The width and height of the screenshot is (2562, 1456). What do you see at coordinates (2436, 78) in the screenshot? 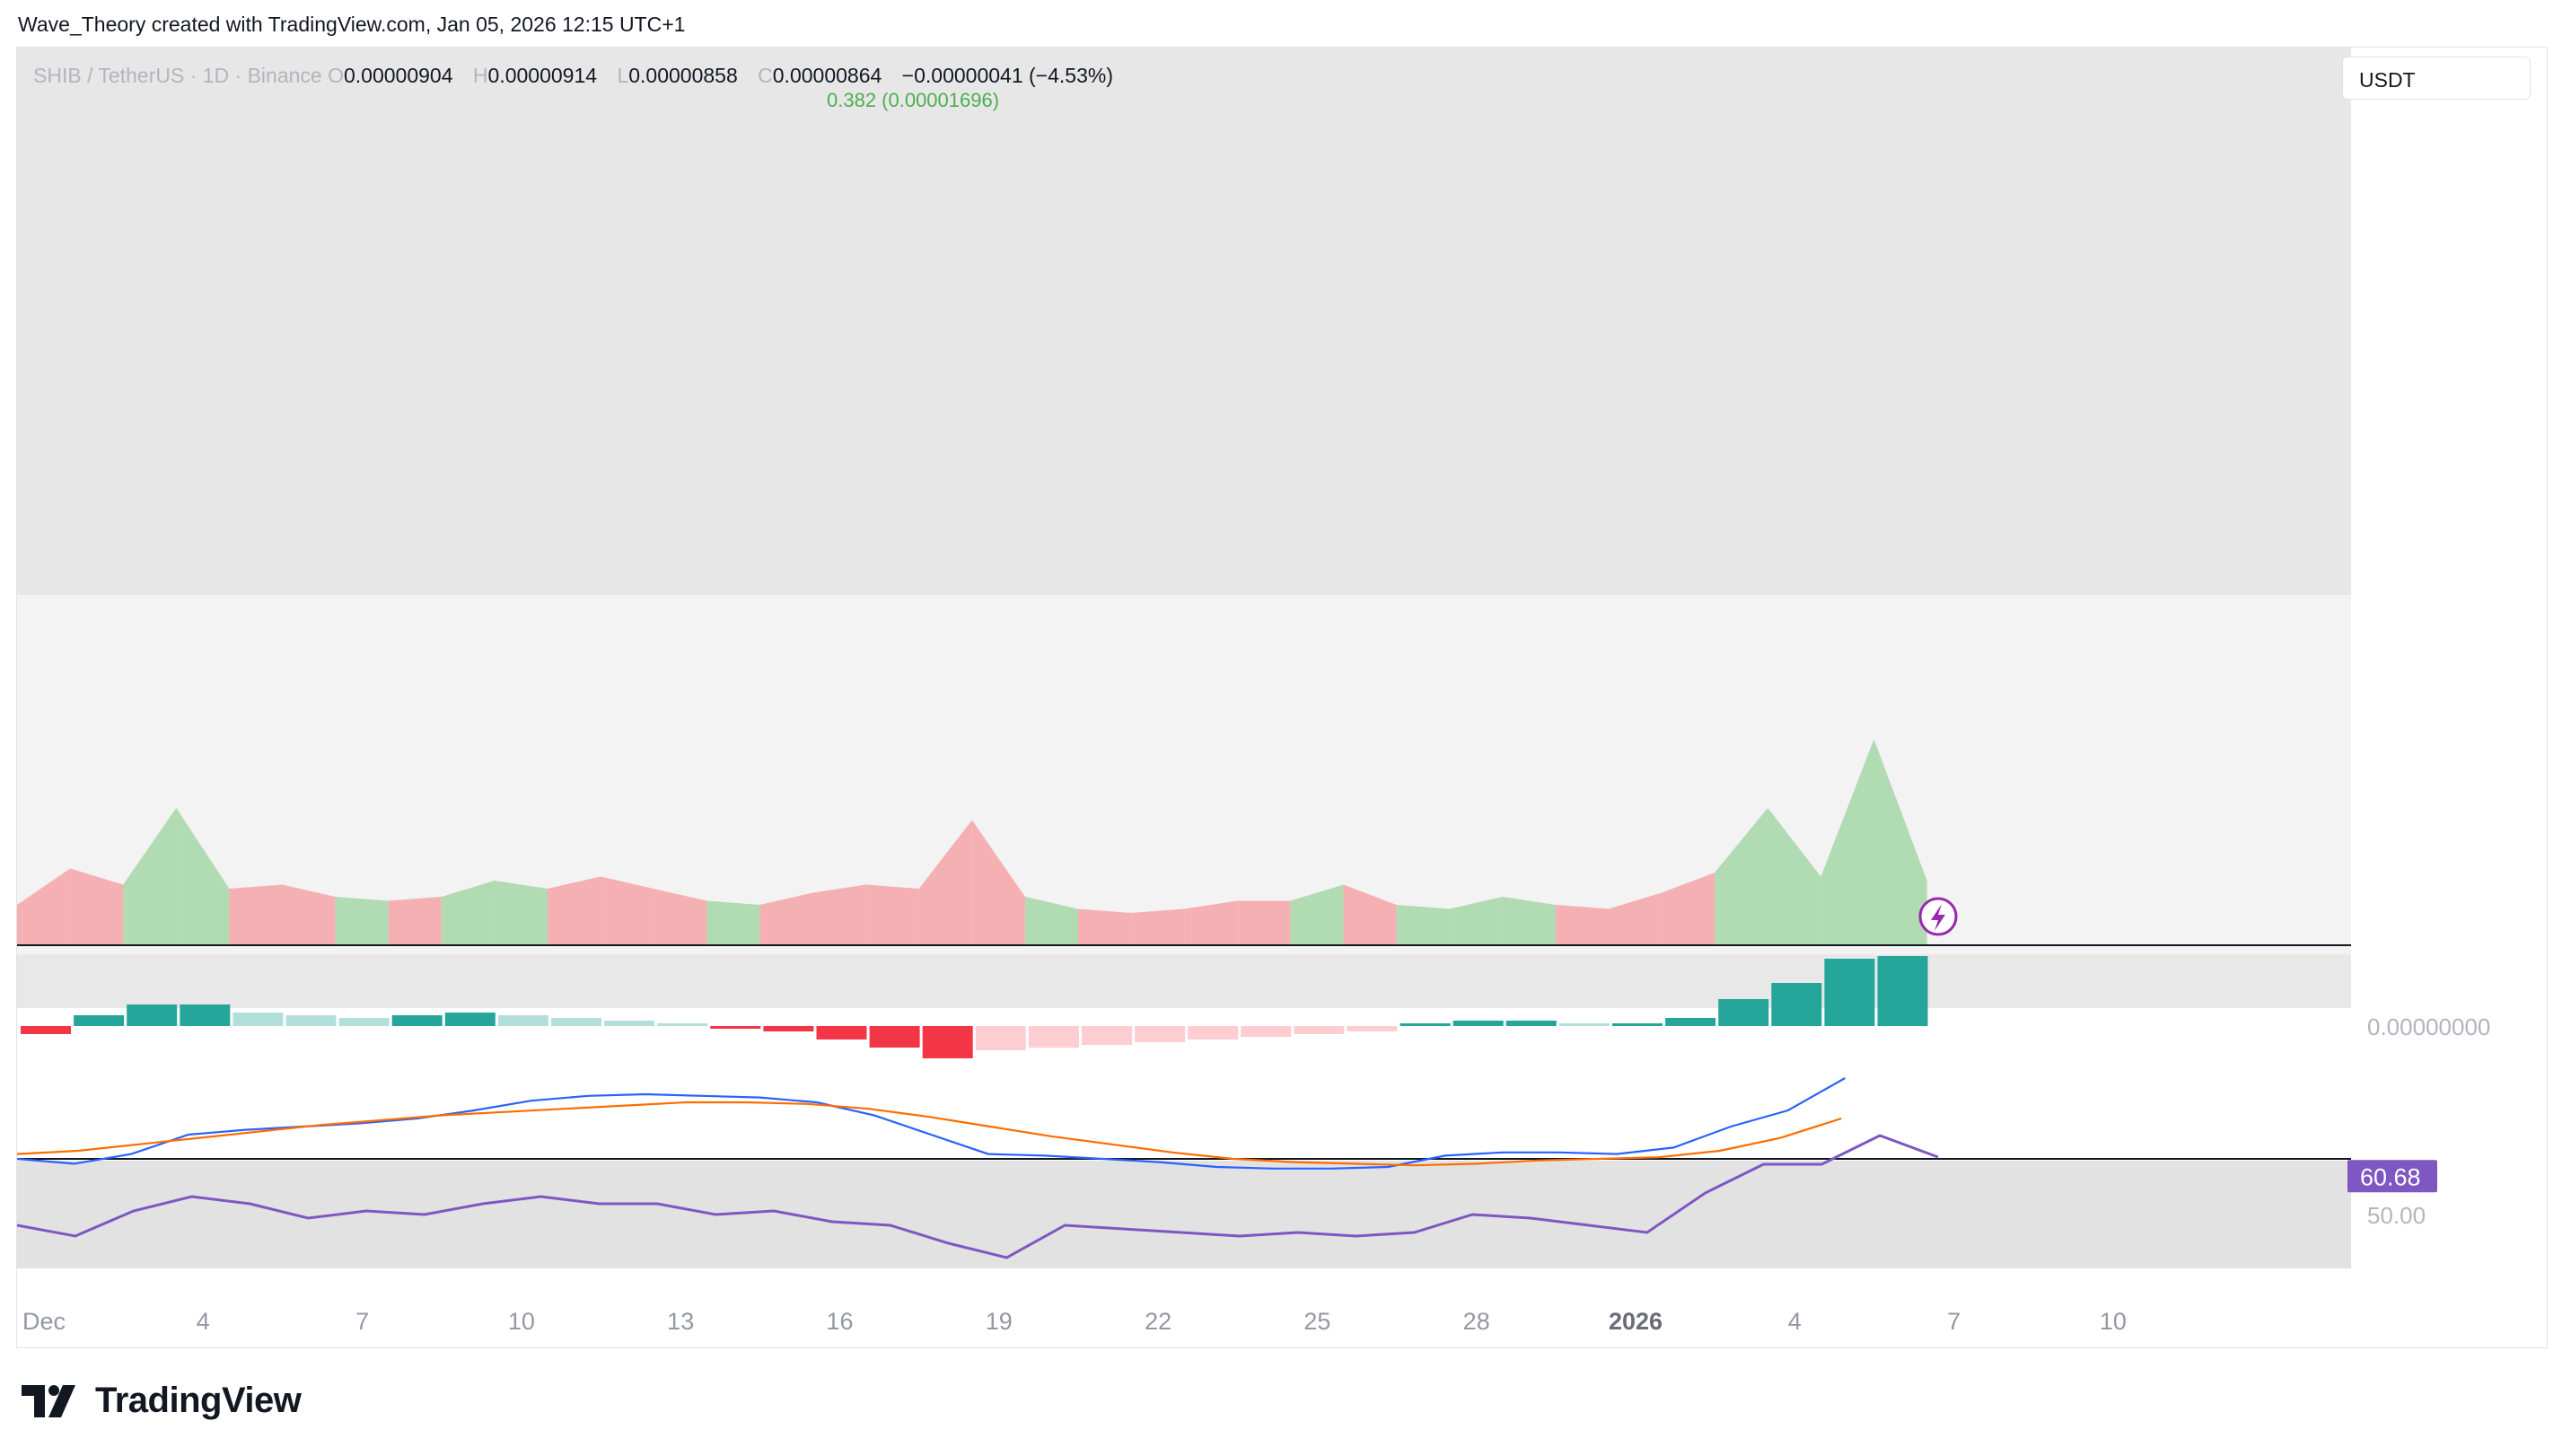
I see `currency-selector: USDT` at bounding box center [2436, 78].